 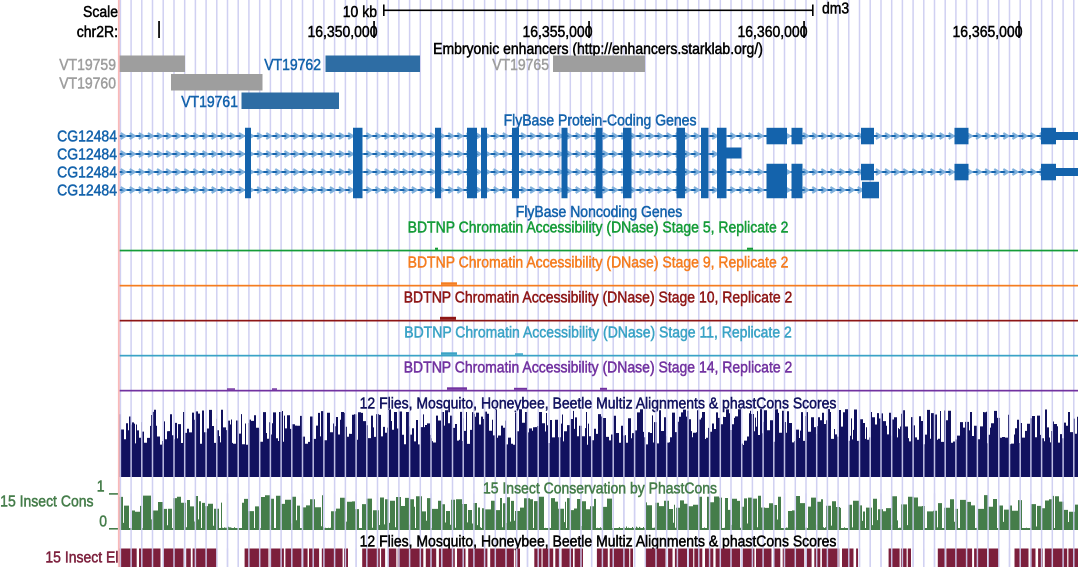 What do you see at coordinates (81, 558) in the screenshot?
I see `svg-text: 15 Insect El` at bounding box center [81, 558].